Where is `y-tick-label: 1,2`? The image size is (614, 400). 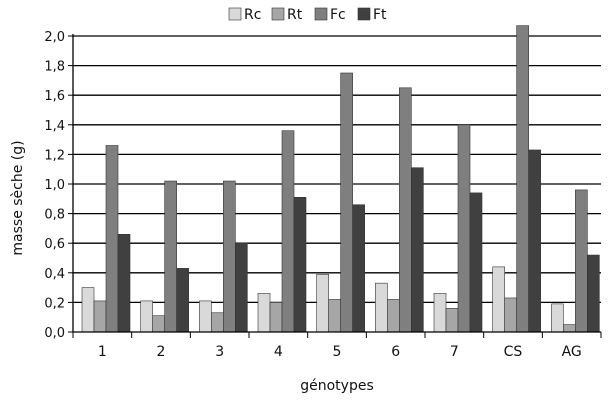 y-tick-label: 1,2 is located at coordinates (54, 155).